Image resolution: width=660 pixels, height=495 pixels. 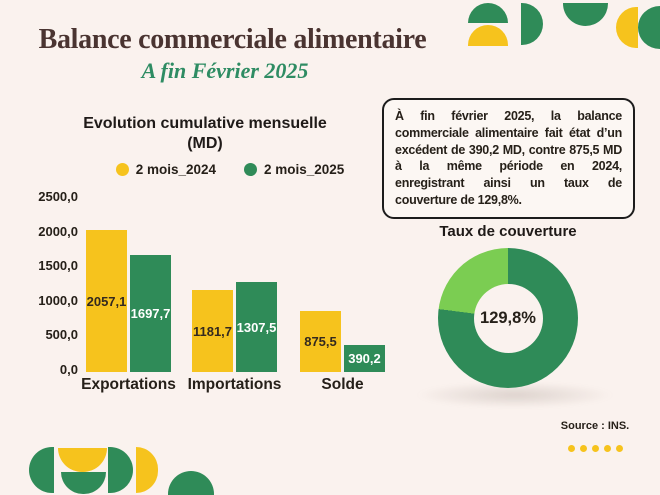 I want to click on deco-semicircle-yellow-icon, so click(x=82, y=460).